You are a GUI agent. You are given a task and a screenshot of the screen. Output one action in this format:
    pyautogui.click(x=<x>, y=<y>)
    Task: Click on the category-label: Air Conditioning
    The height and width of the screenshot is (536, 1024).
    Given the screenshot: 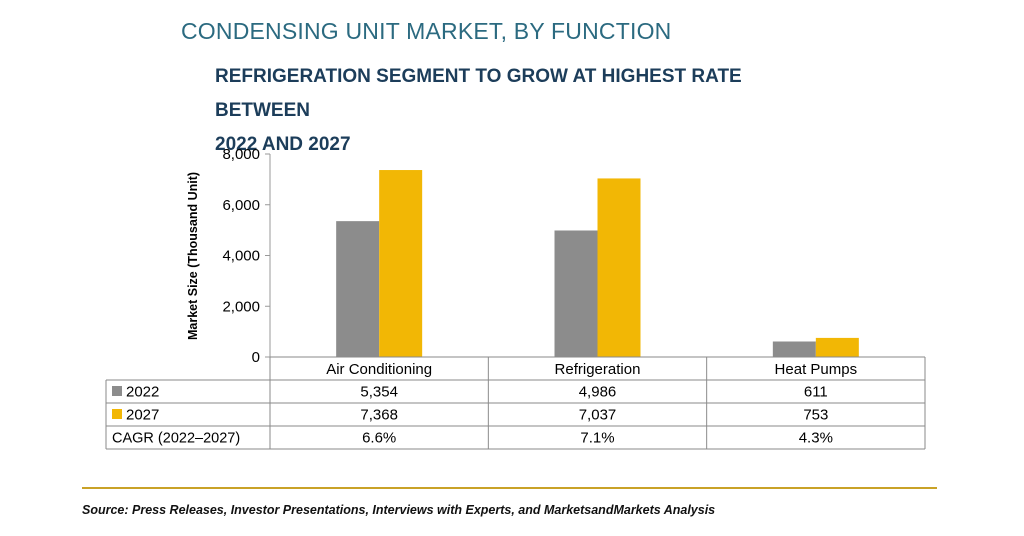 What is the action you would take?
    pyautogui.click(x=379, y=369)
    